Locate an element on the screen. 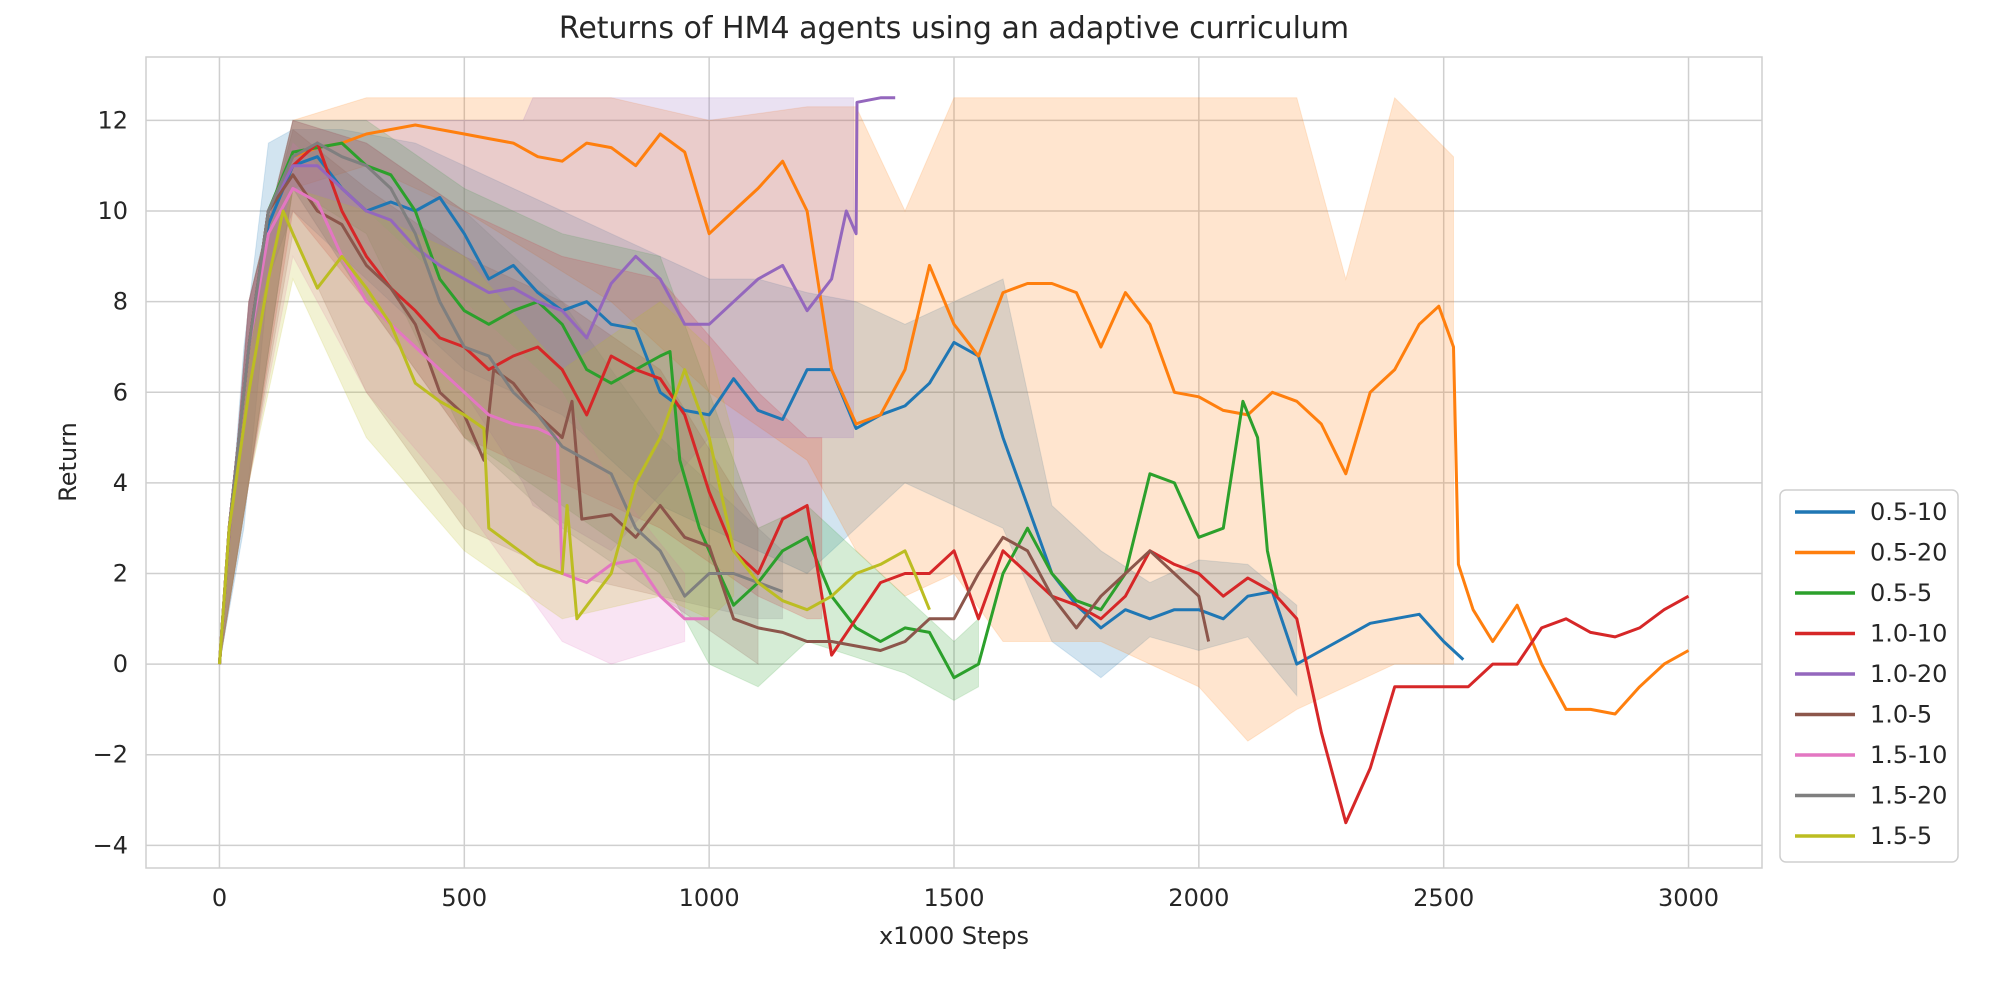 This screenshot has width=2000, height=1004. y-tick-label: −2 is located at coordinates (110, 755).